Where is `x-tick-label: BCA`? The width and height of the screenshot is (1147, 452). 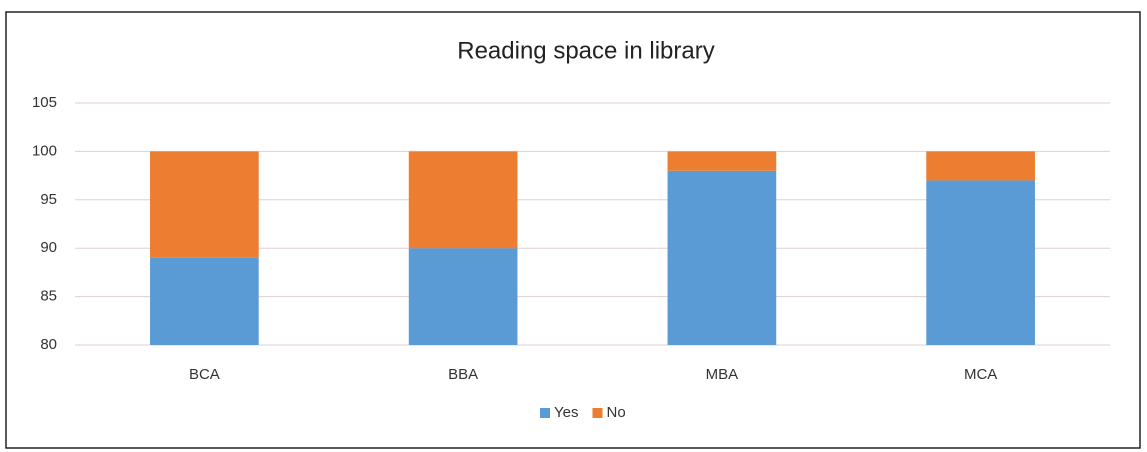
x-tick-label: BCA is located at coordinates (204, 374).